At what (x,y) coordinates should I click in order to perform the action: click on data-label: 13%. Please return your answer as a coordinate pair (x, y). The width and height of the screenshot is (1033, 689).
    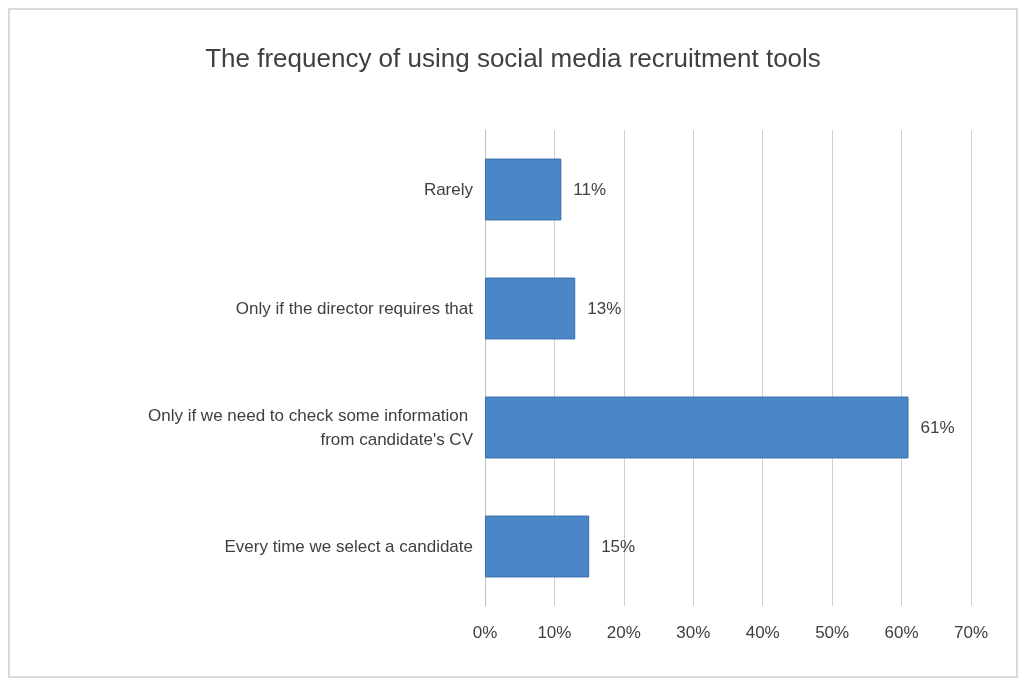
    Looking at the image, I should click on (604, 308).